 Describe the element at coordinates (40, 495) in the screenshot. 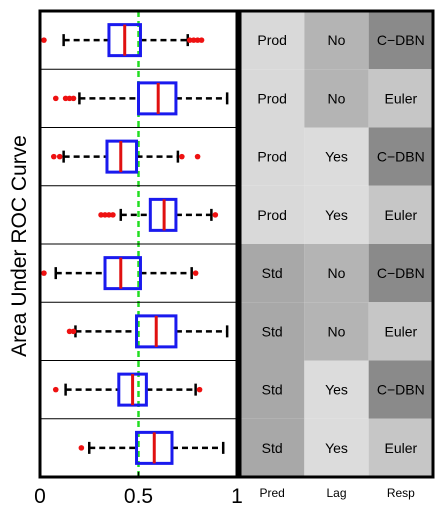

I see `x-tick-label: 0` at that location.